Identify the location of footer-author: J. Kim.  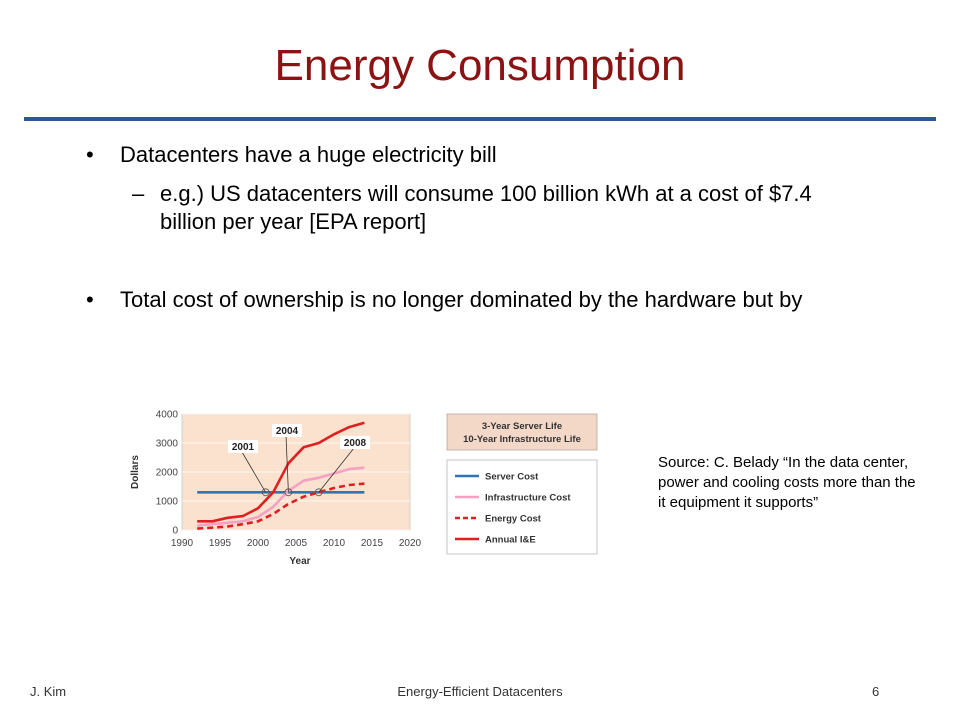
(48, 691).